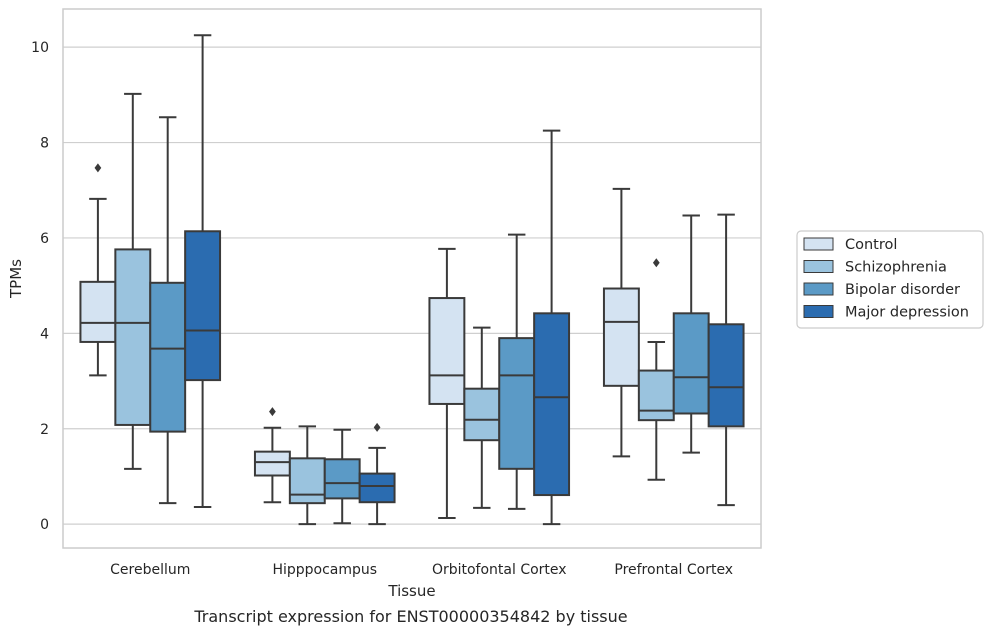 The width and height of the screenshot is (992, 634). Describe the element at coordinates (44, 334) in the screenshot. I see `y-tick-label: 4` at that location.